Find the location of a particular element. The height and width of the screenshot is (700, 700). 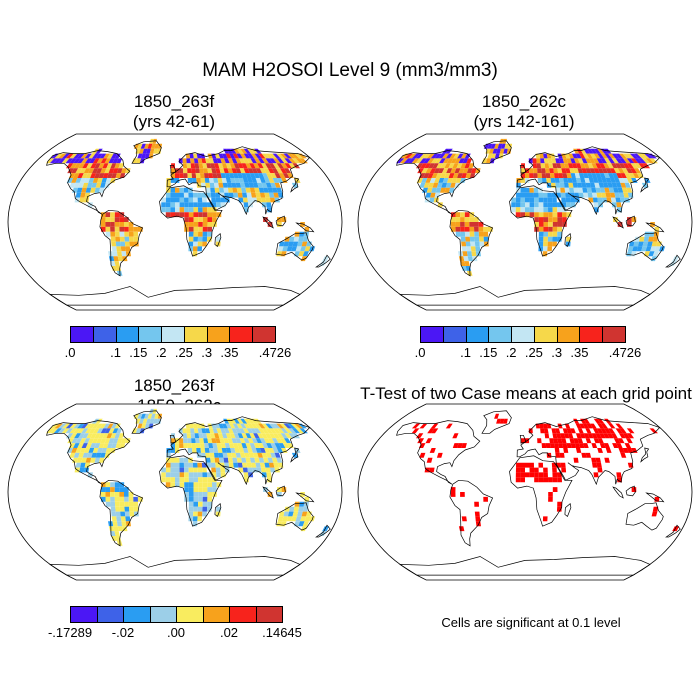

coastline-newguinea is located at coordinates (305, 227).